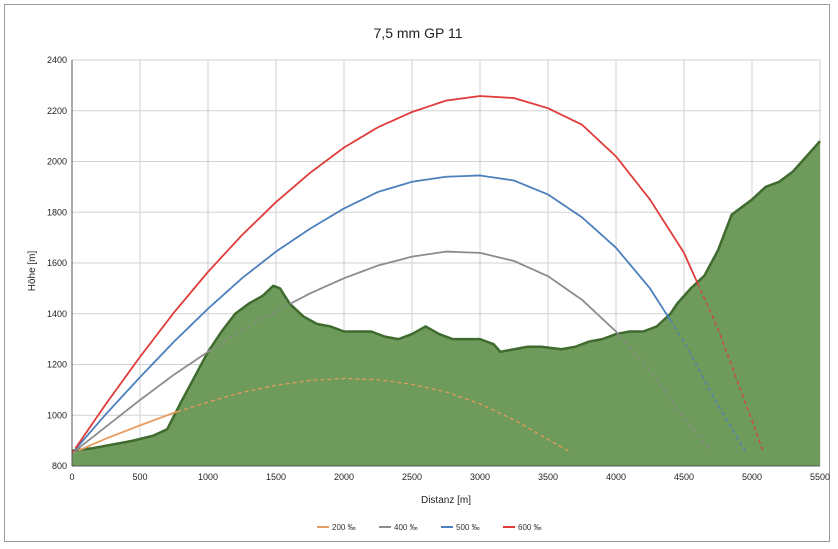 This screenshot has width=838, height=549. Describe the element at coordinates (412, 477) in the screenshot. I see `x-tick-label: 2500` at that location.